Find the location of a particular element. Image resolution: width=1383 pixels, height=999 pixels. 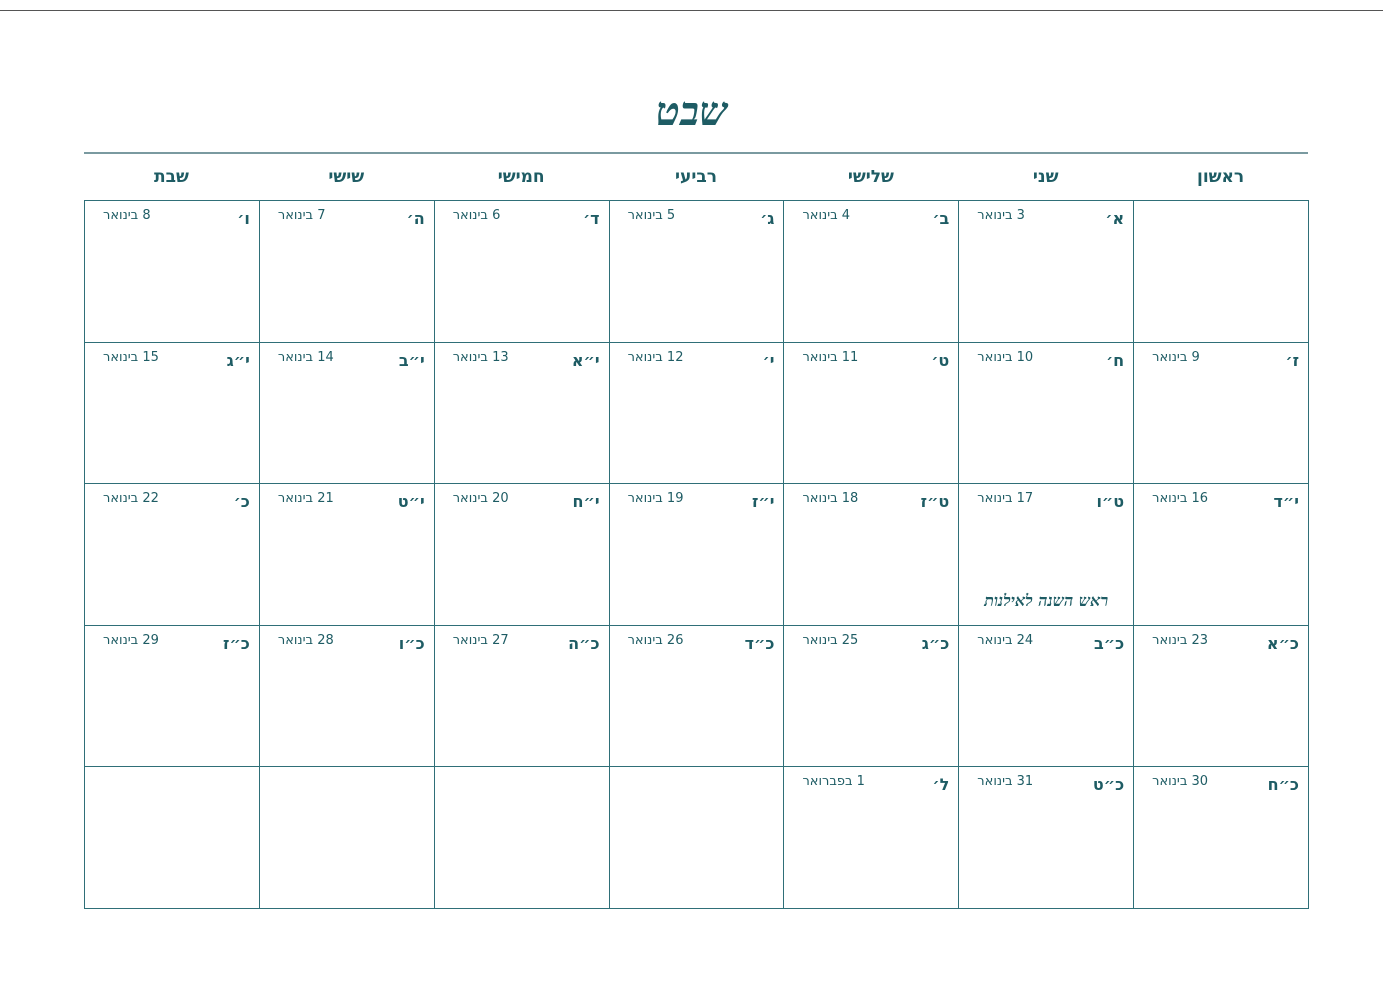

hebrew-date: ה׳ is located at coordinates (415, 218).